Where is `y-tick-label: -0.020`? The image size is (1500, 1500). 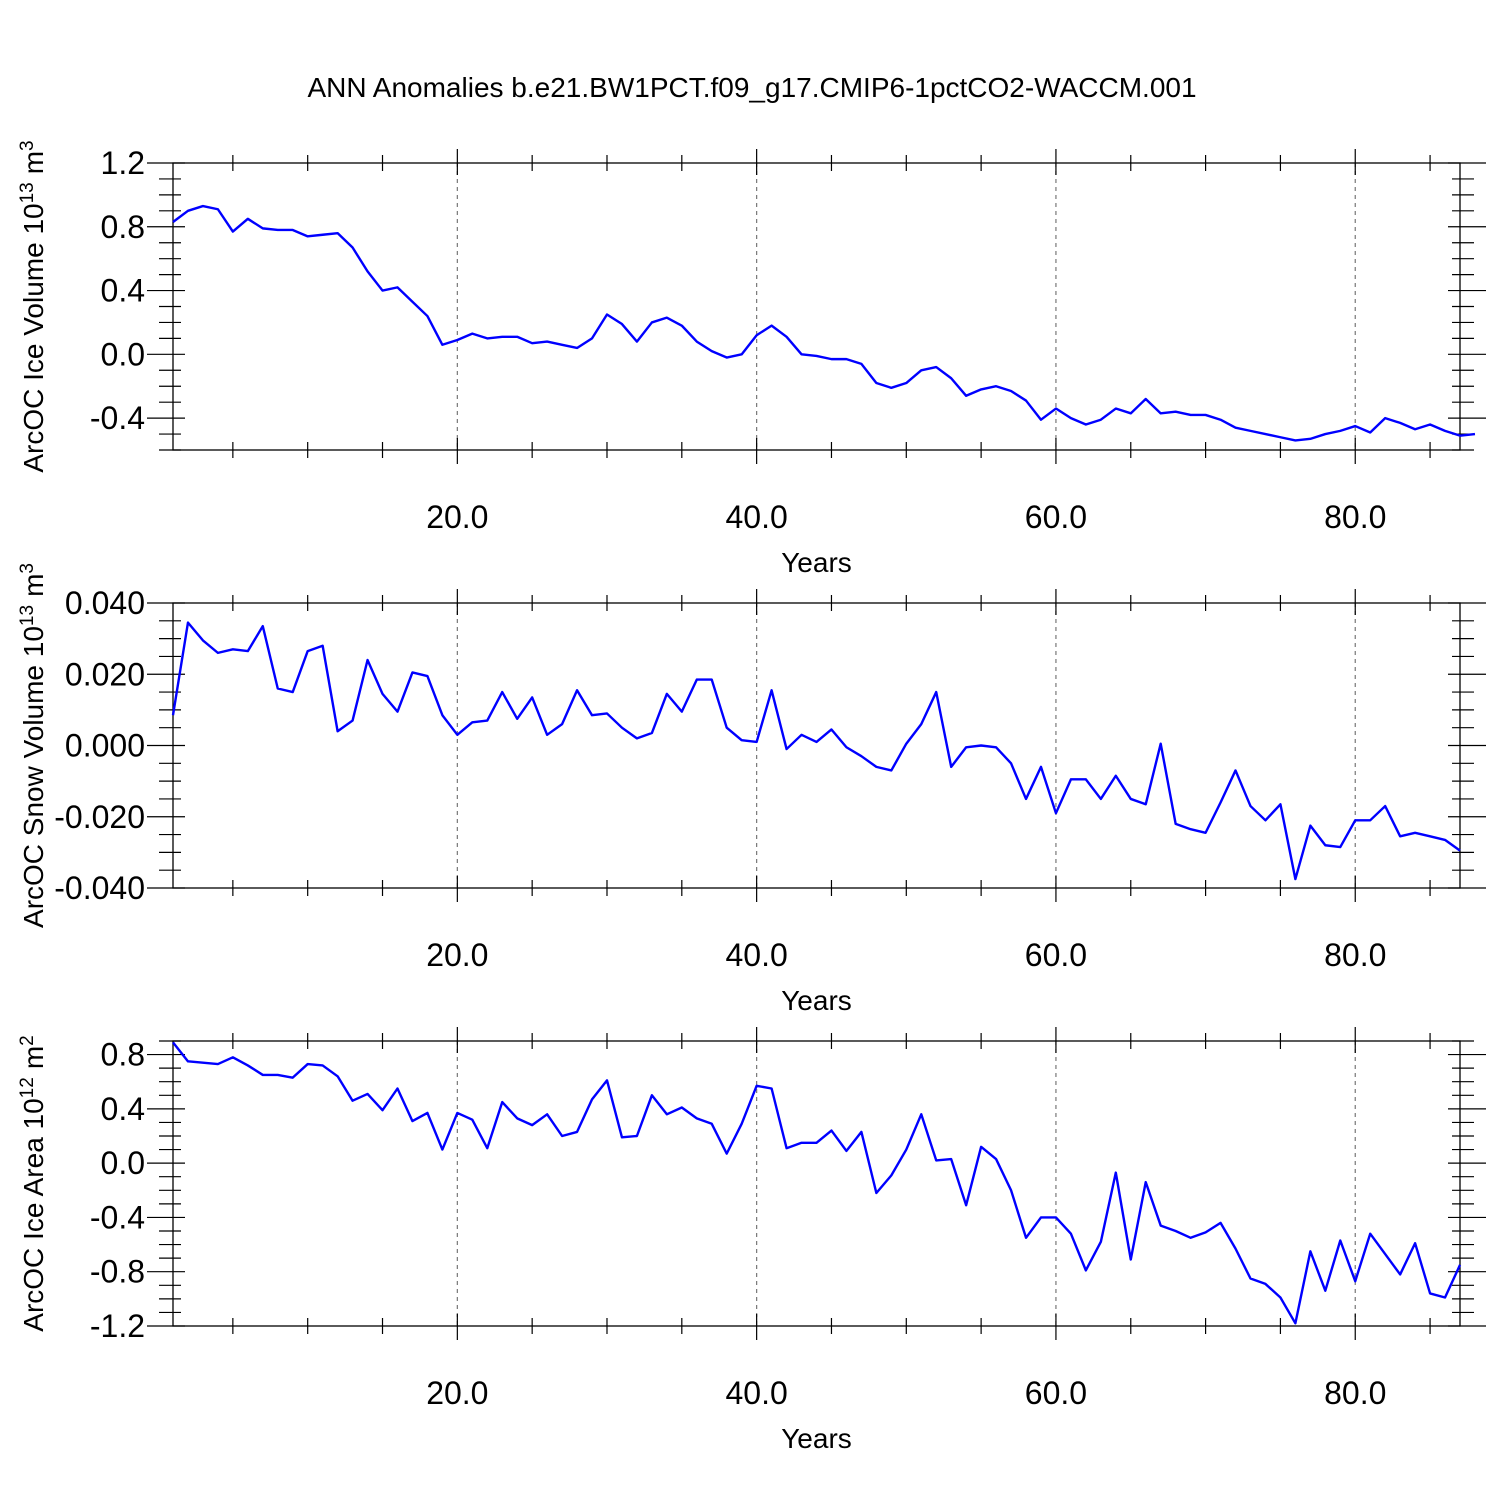
y-tick-label: -0.020 is located at coordinates (99, 817).